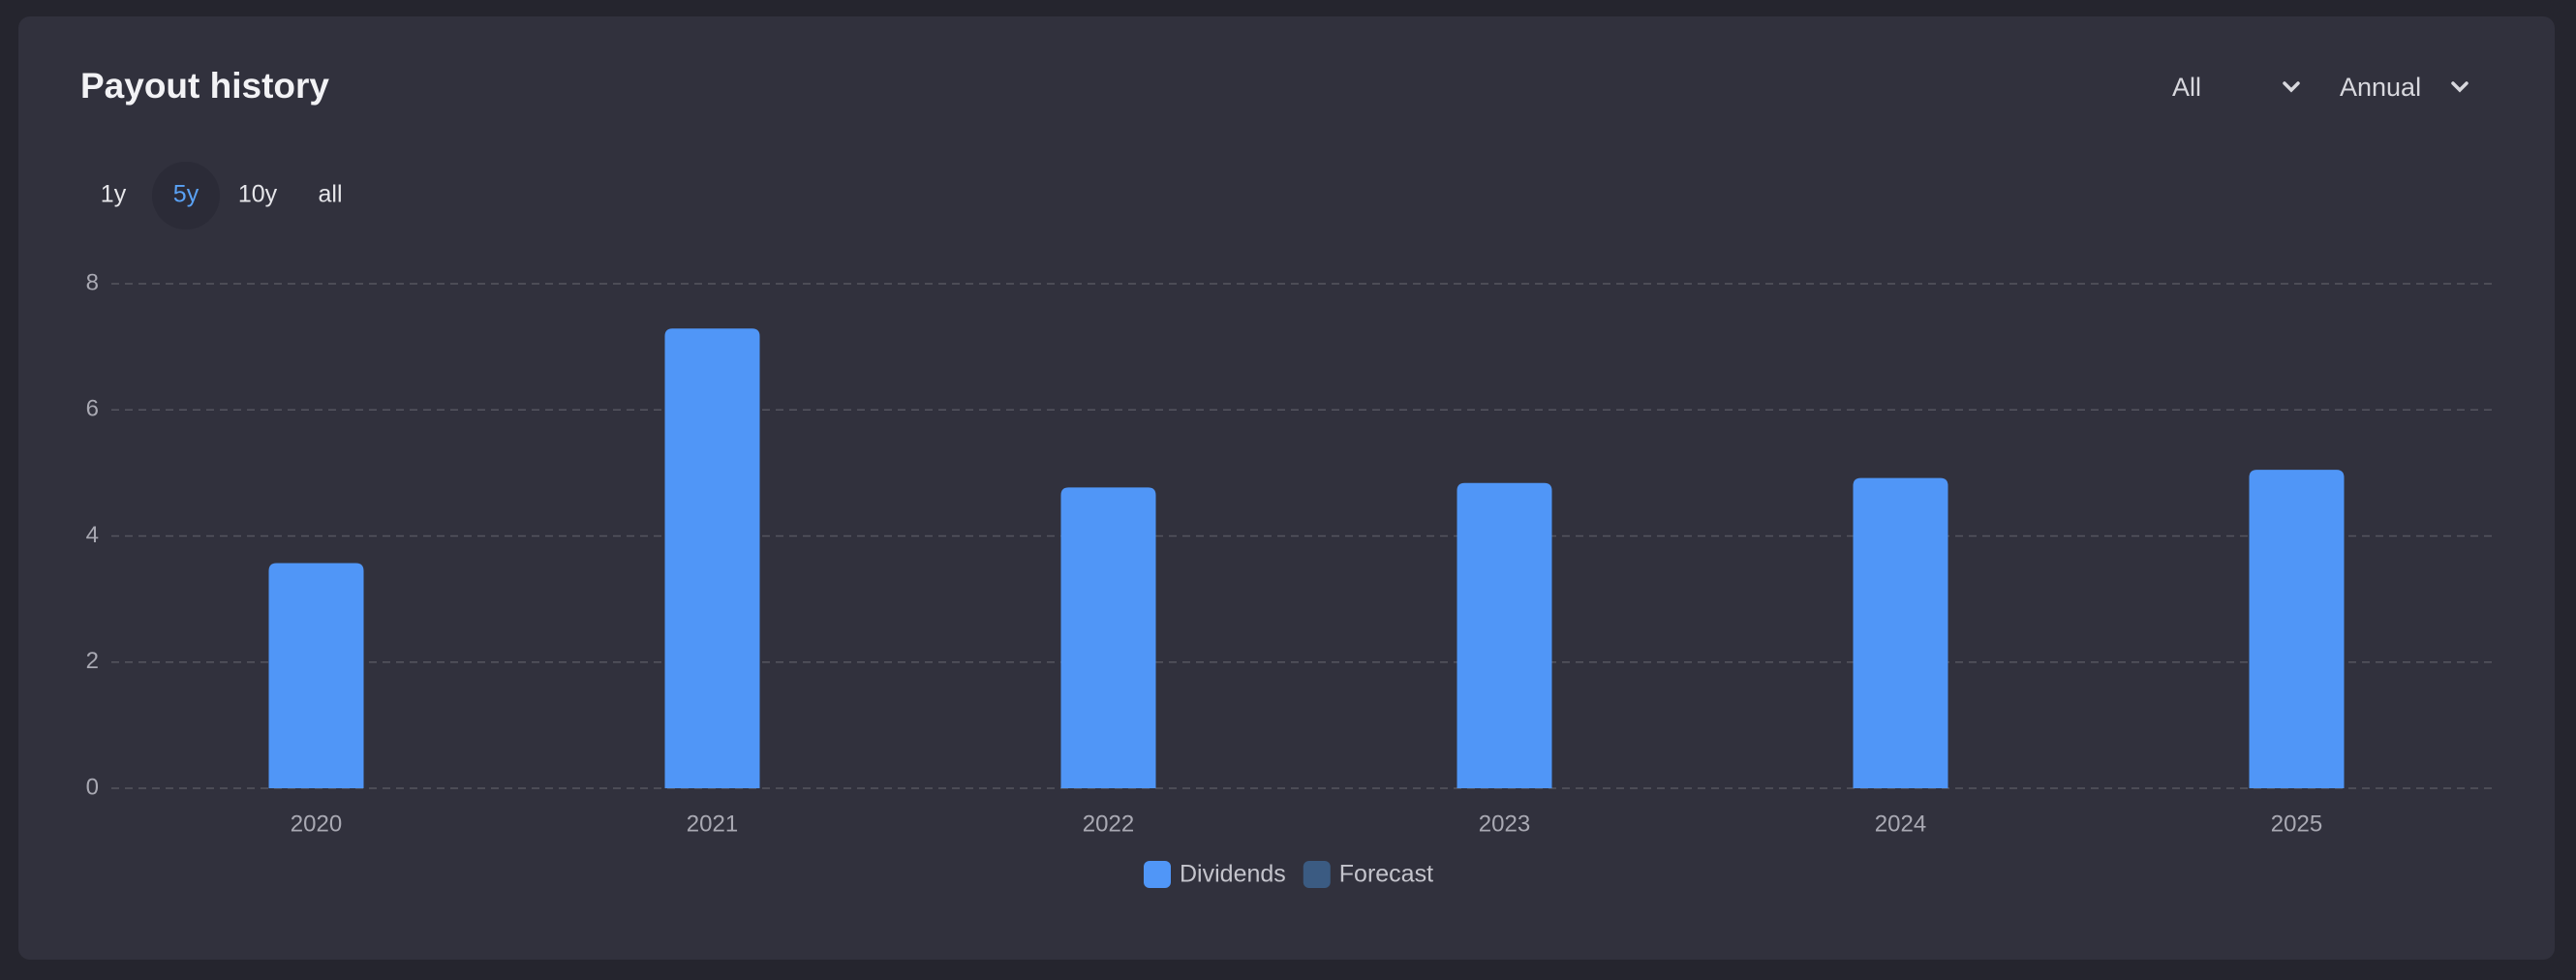  I want to click on filter-dropdown: All, so click(2186, 87).